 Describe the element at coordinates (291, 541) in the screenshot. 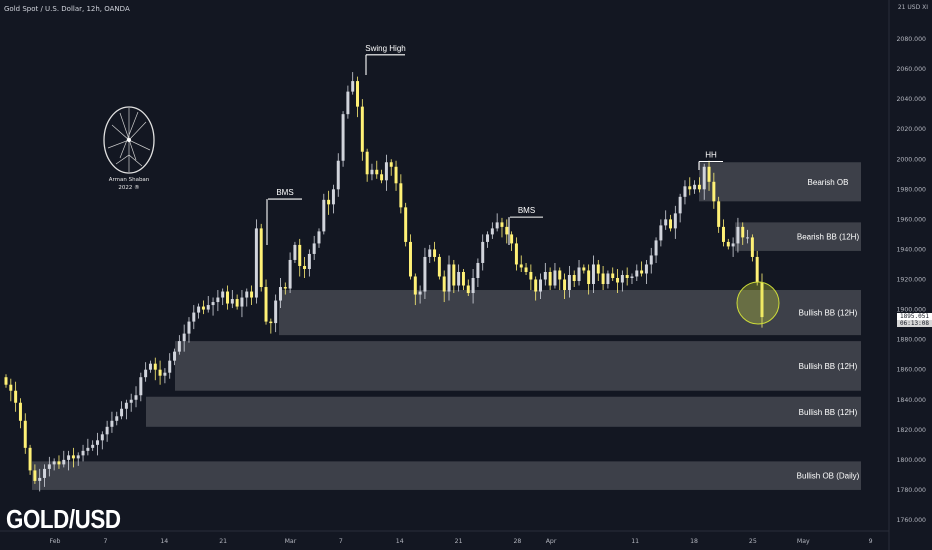

I see `time-tick-label: Mar` at that location.